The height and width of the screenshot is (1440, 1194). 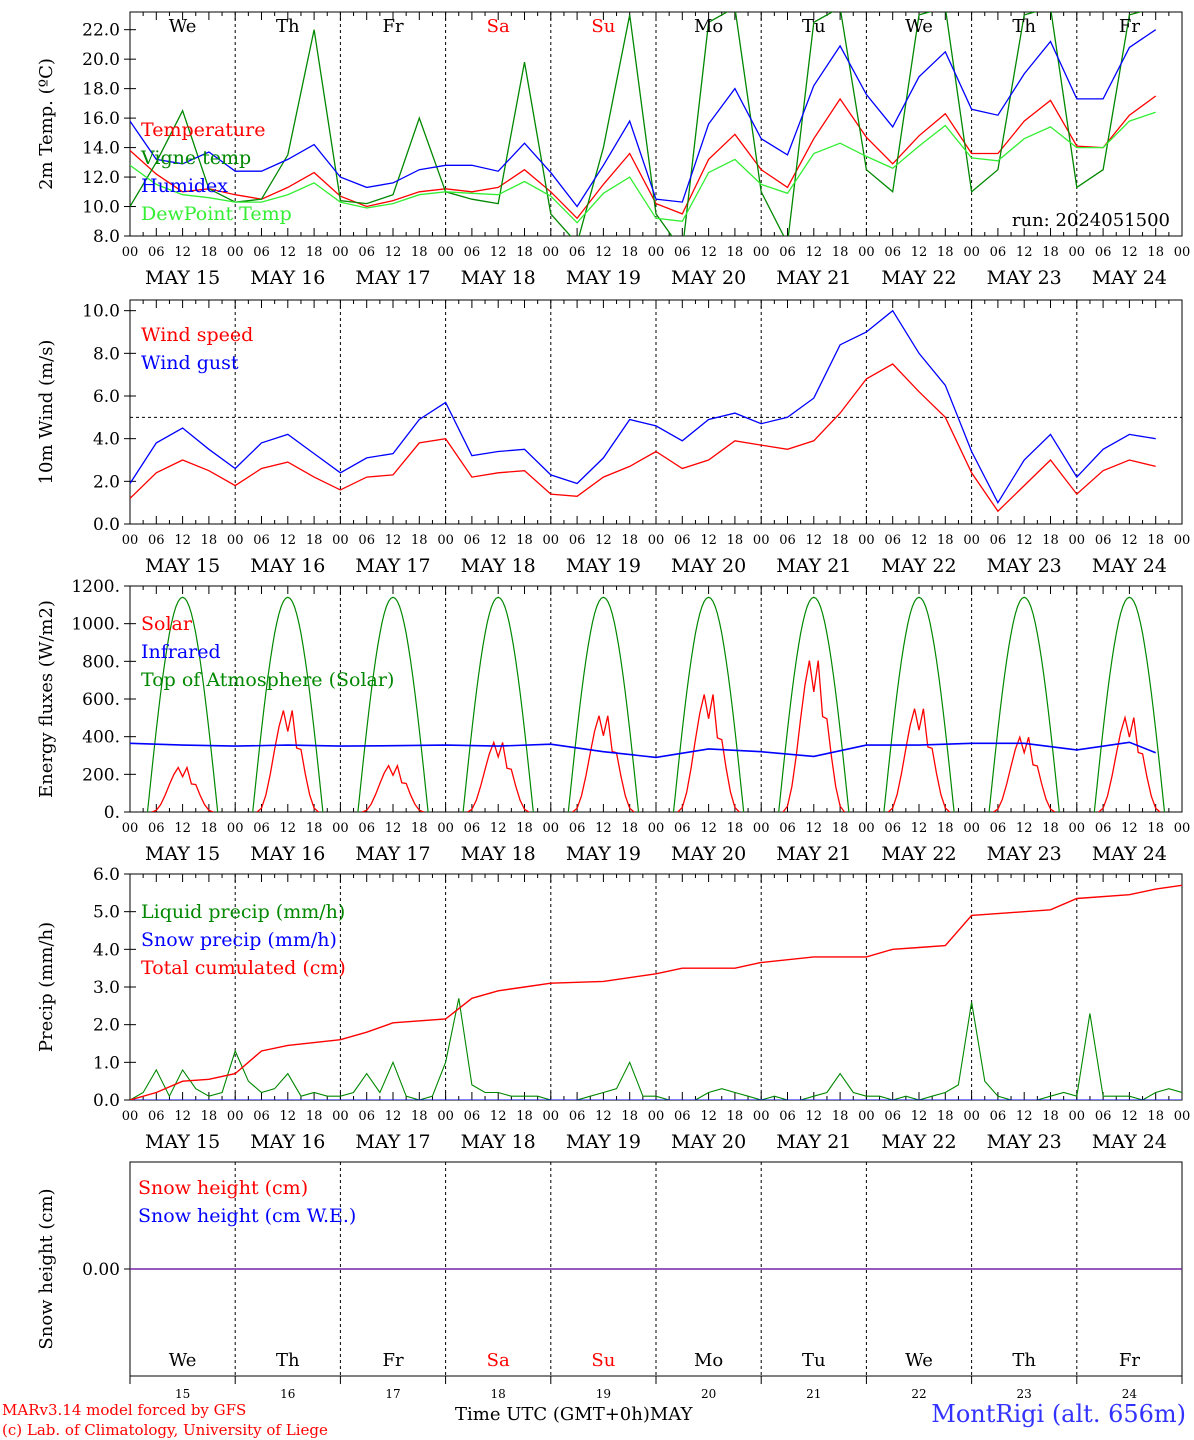 I want to click on date-label: MAY 22, so click(x=918, y=278).